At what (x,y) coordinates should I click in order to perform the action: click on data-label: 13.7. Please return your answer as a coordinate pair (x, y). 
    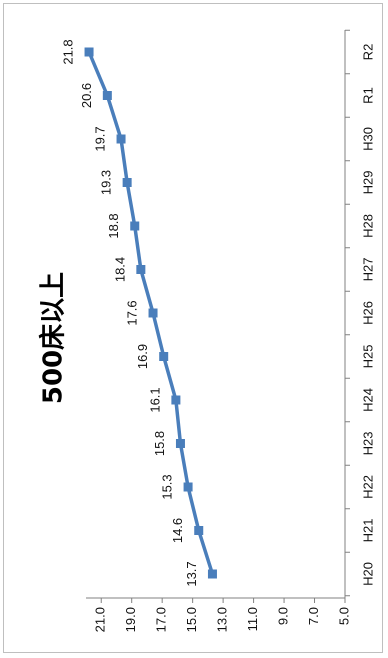
    Looking at the image, I should click on (191, 573).